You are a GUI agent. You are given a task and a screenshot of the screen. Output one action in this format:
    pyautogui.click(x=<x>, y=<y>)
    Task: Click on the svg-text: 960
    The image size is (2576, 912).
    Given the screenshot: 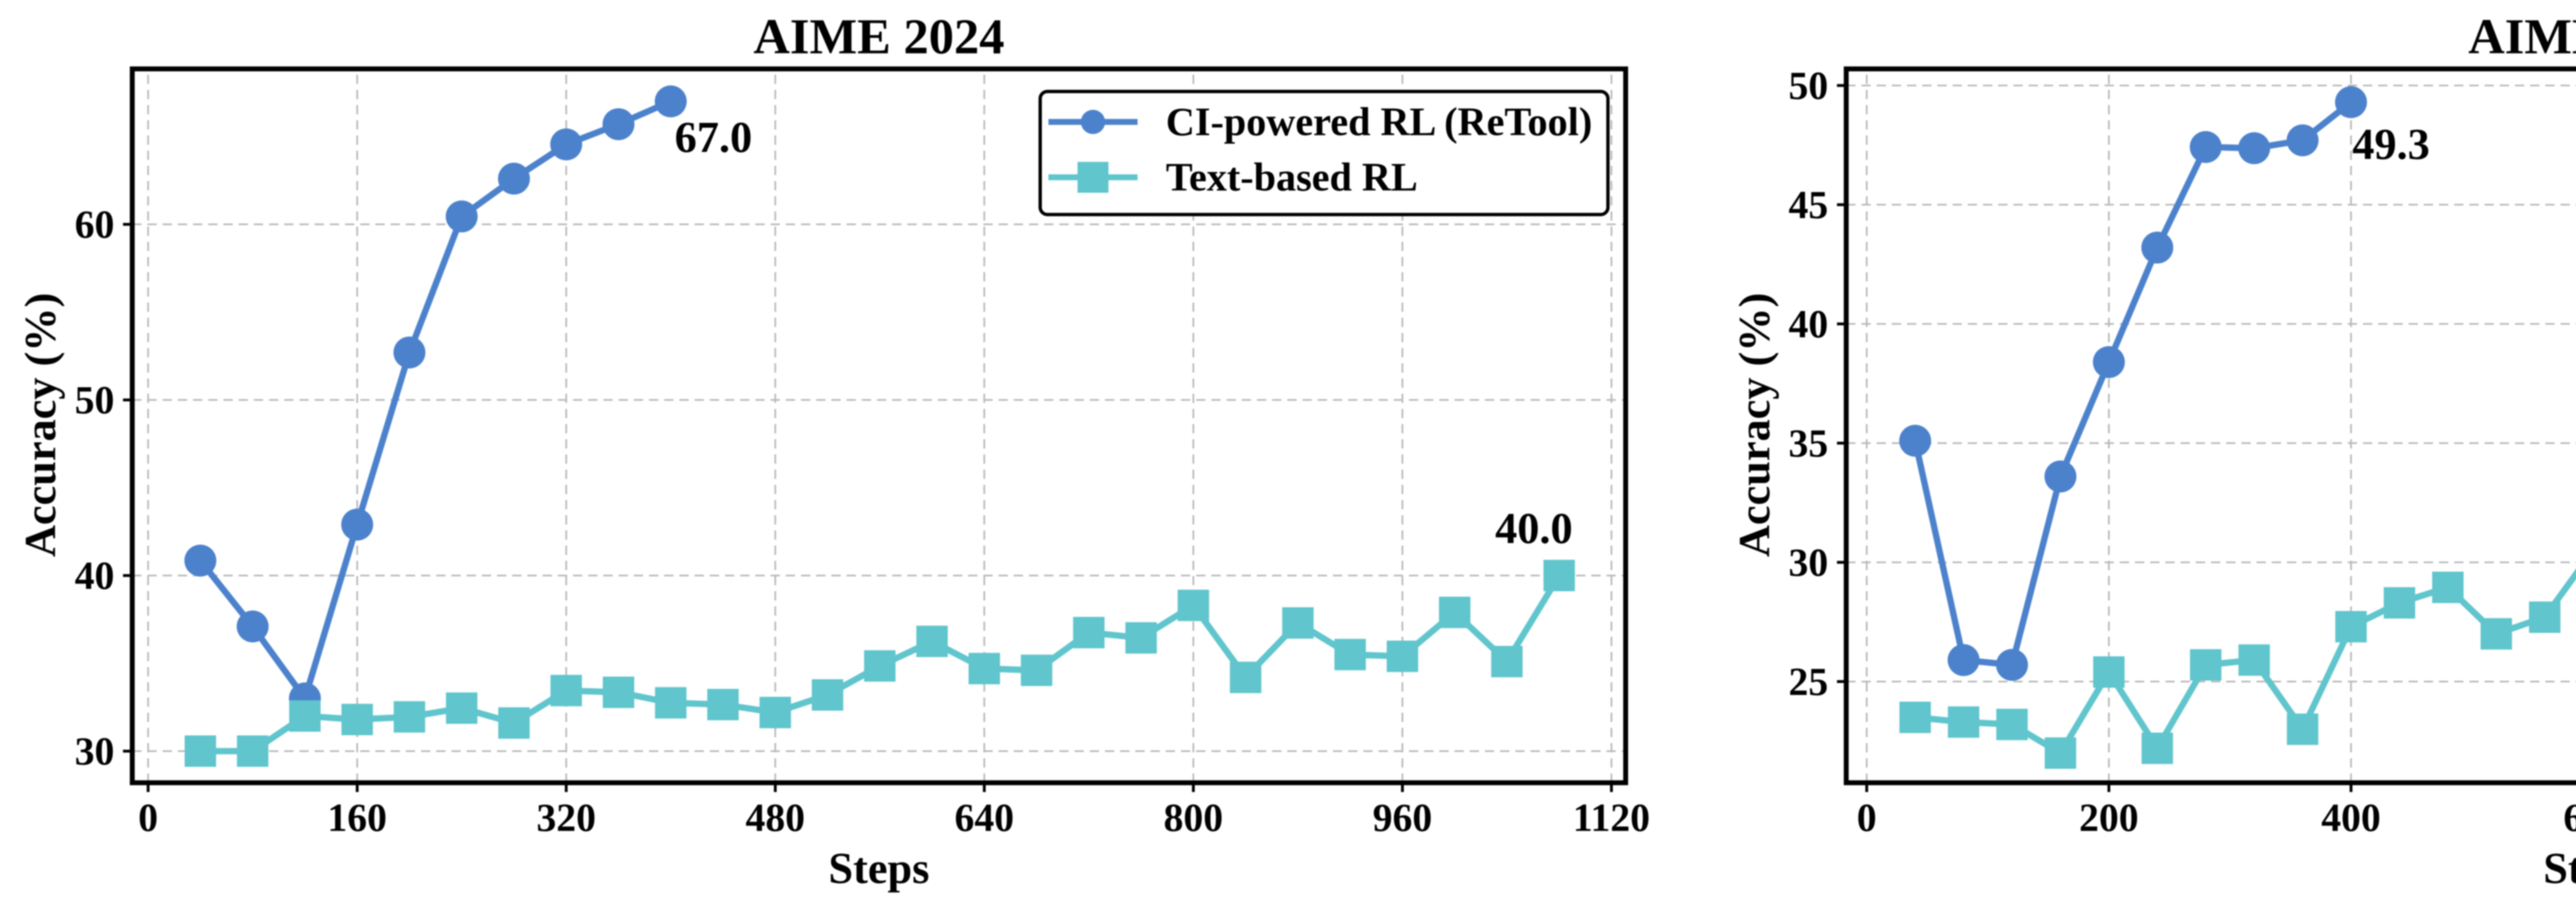 What is the action you would take?
    pyautogui.click(x=1402, y=818)
    